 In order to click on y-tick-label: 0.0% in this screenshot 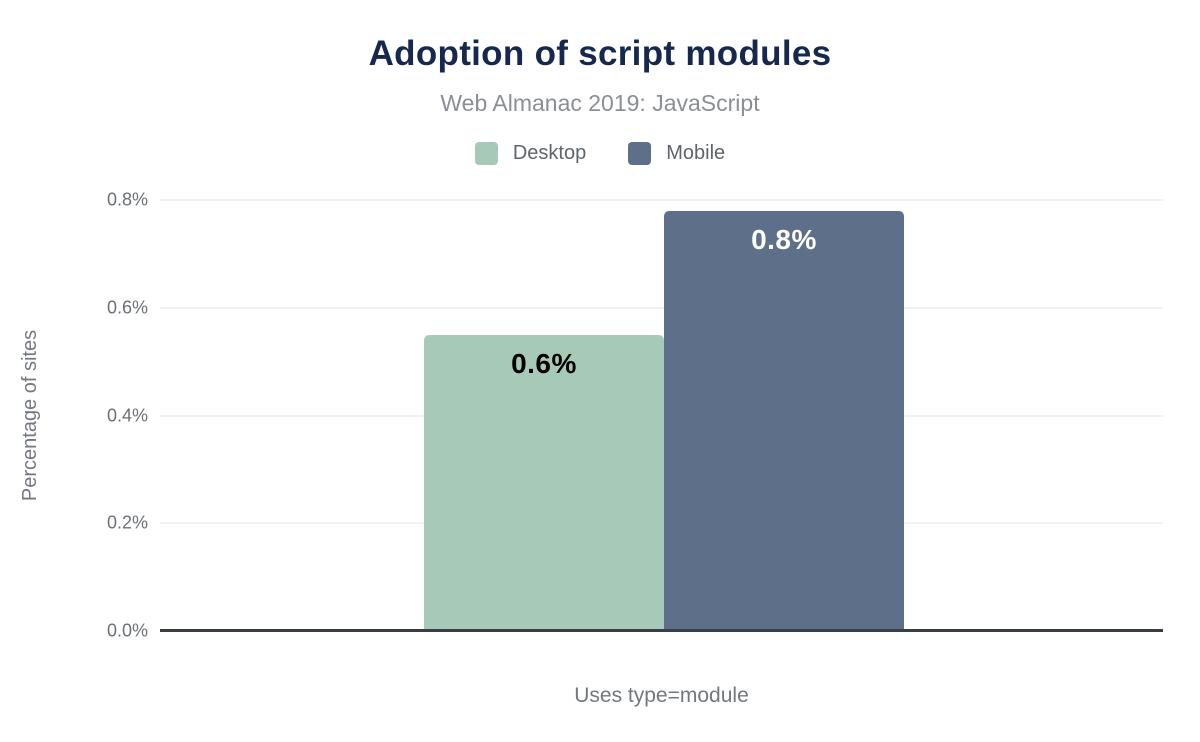, I will do `click(127, 630)`.